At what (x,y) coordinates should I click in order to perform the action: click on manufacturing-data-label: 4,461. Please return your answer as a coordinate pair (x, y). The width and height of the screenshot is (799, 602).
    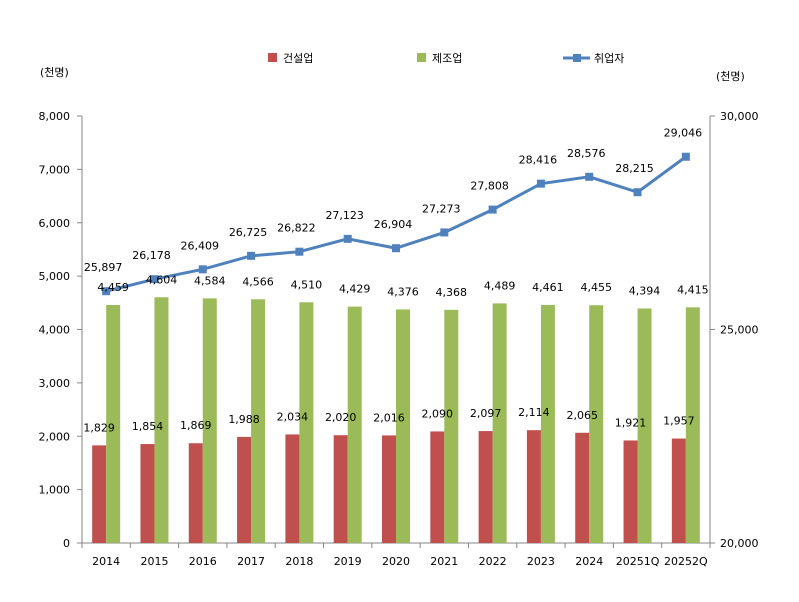
    Looking at the image, I should click on (548, 287).